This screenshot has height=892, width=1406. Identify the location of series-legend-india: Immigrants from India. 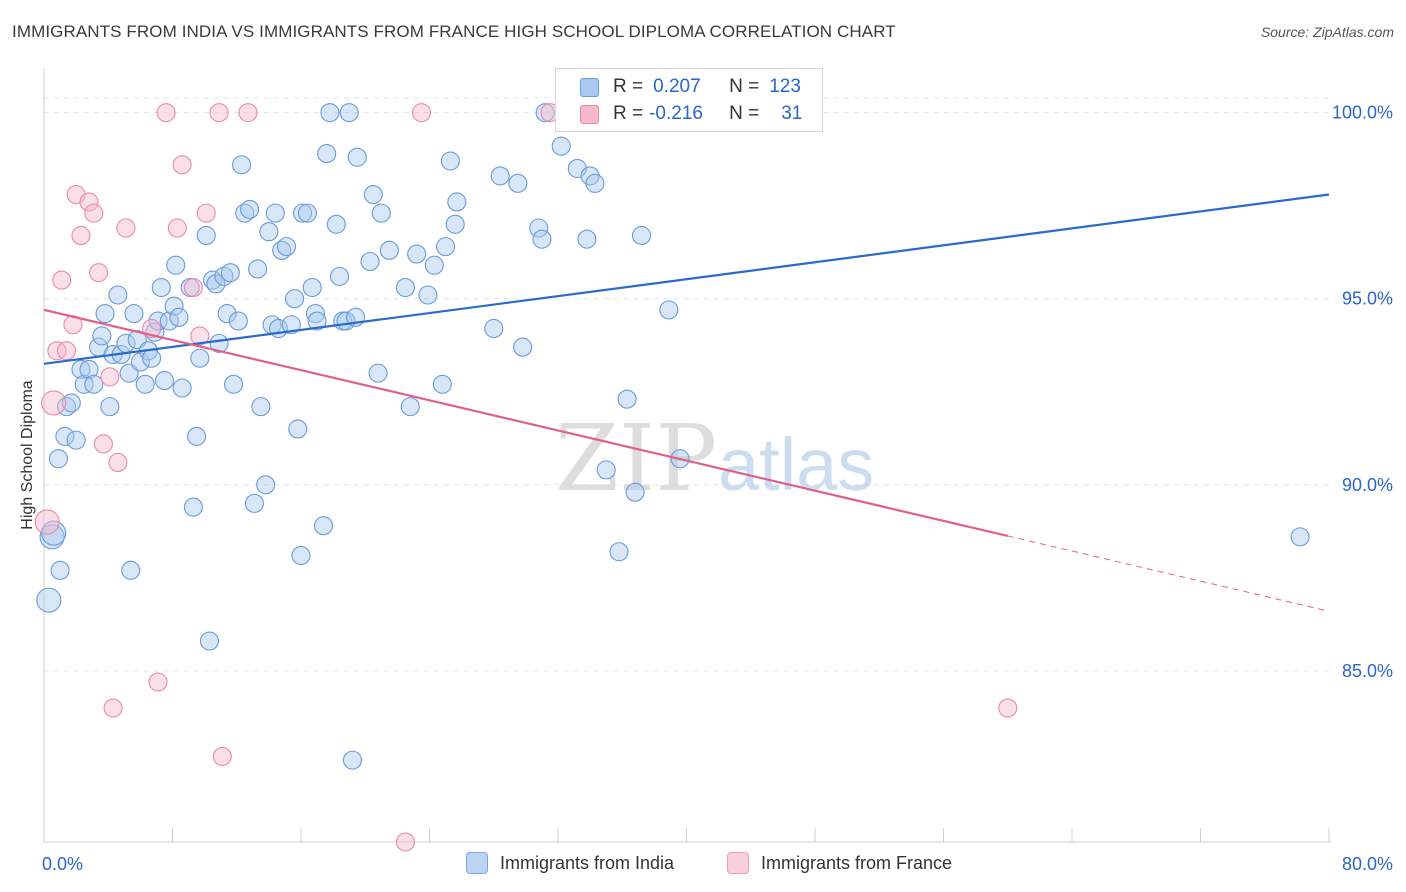
(570, 863).